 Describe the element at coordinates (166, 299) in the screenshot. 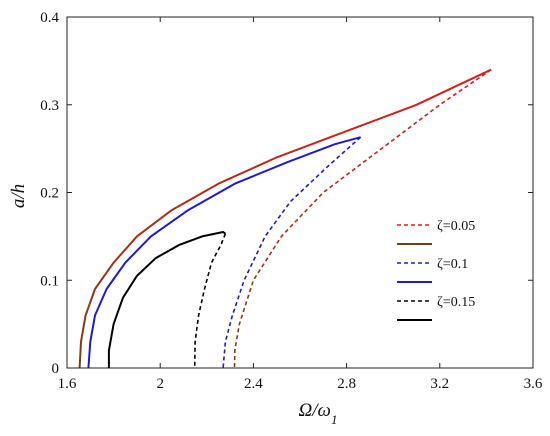

I see `curve-zeta-0.15-stable` at that location.